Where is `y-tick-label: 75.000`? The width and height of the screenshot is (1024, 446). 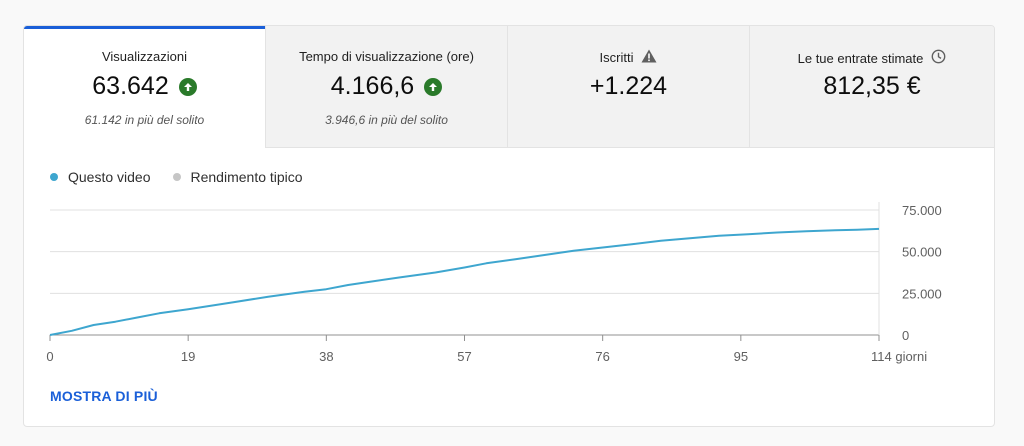 y-tick-label: 75.000 is located at coordinates (922, 210).